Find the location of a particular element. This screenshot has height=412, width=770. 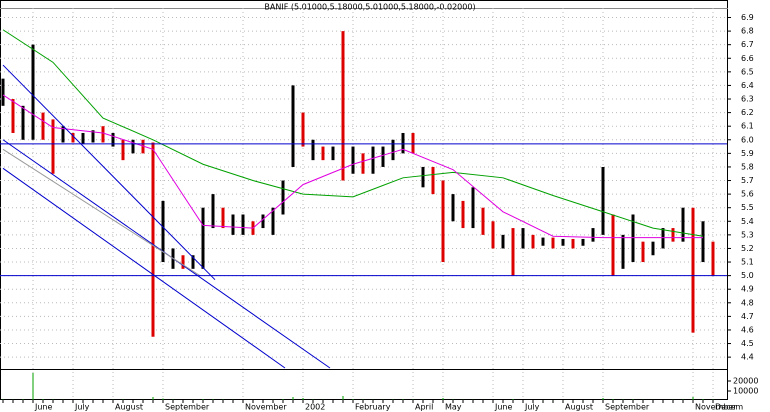

y-tick-label: 6.1 is located at coordinates (747, 126).